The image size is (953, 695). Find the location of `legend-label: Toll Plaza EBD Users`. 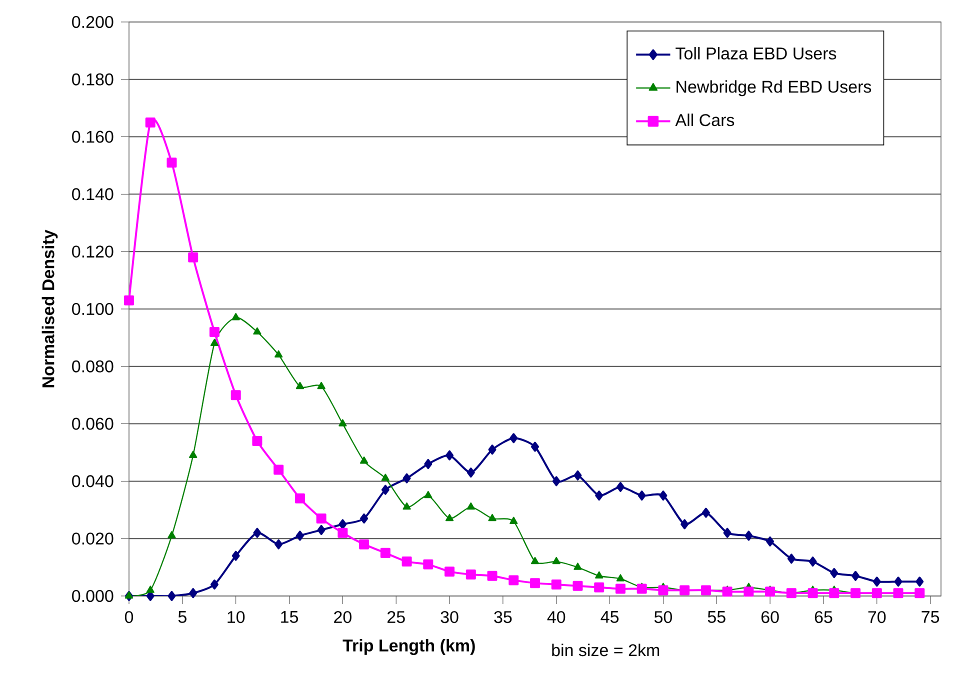

legend-label: Toll Plaza EBD Users is located at coordinates (756, 53).